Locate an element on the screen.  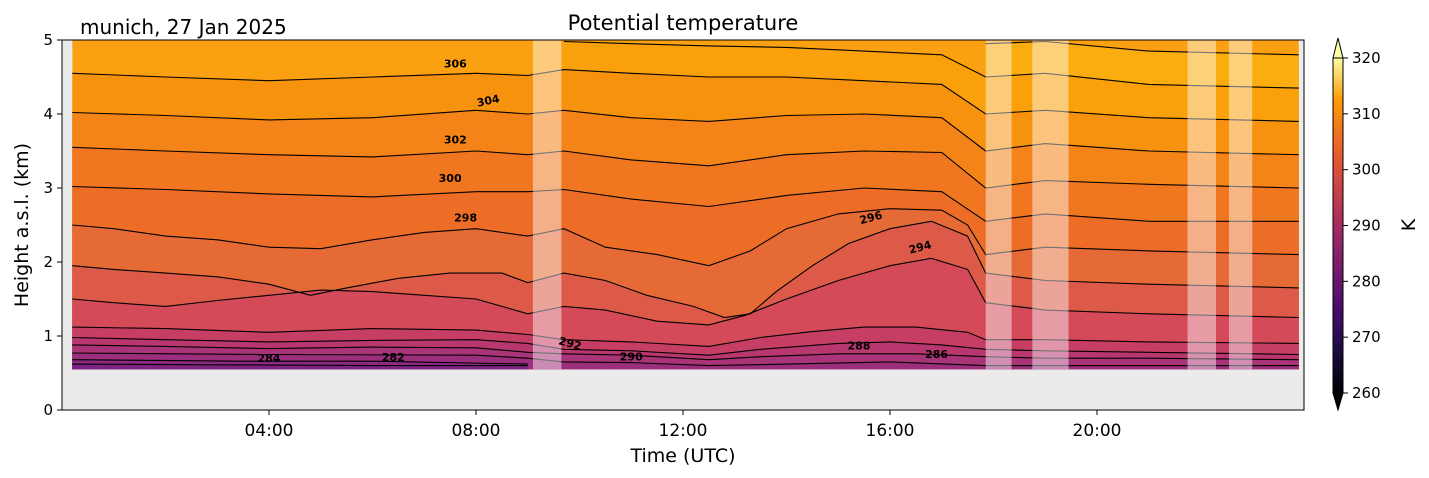
colorbar-tick-label: 320 is located at coordinates (1366, 58).